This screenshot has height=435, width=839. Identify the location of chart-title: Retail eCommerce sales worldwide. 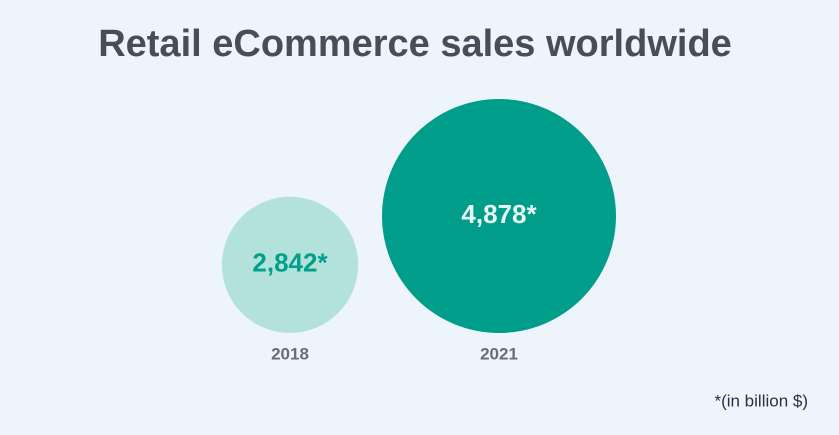
(415, 44).